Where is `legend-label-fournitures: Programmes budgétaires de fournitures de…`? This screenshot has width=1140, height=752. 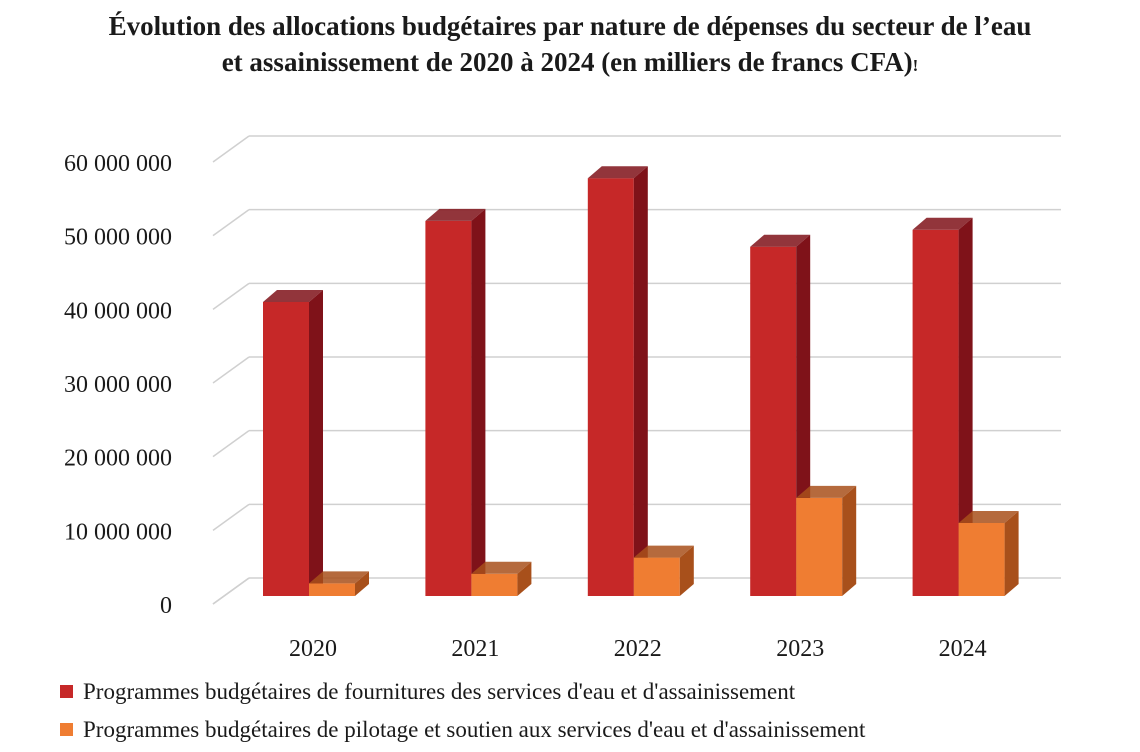 legend-label-fournitures: Programmes budgétaires de fournitures de… is located at coordinates (439, 691).